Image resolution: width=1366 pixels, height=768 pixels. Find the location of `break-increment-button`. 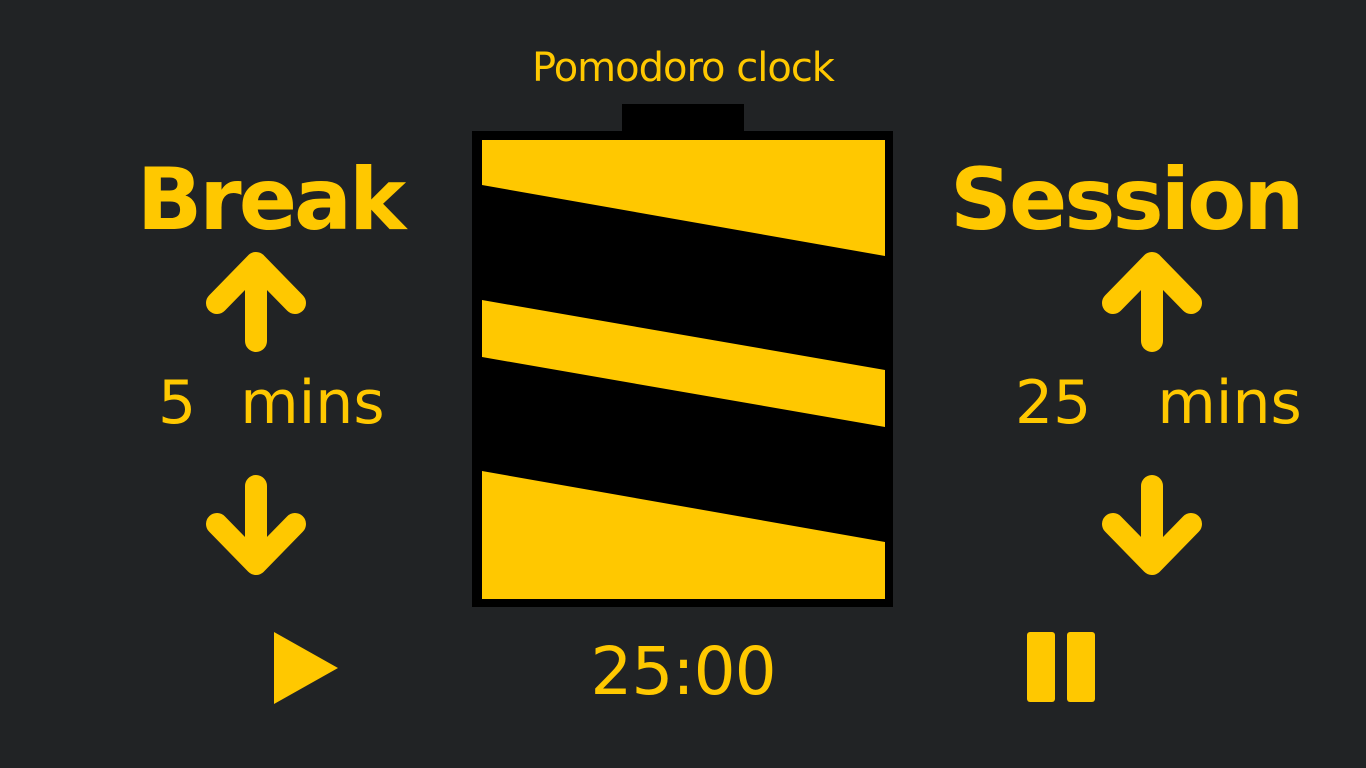

break-increment-button is located at coordinates (256, 300).